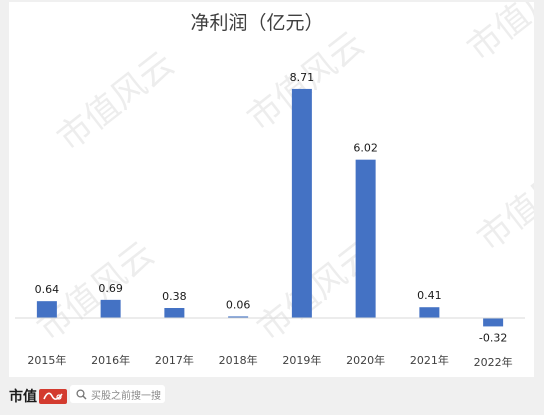 The height and width of the screenshot is (415, 544). I want to click on search-input: 买股之前搜一搜, so click(117, 394).